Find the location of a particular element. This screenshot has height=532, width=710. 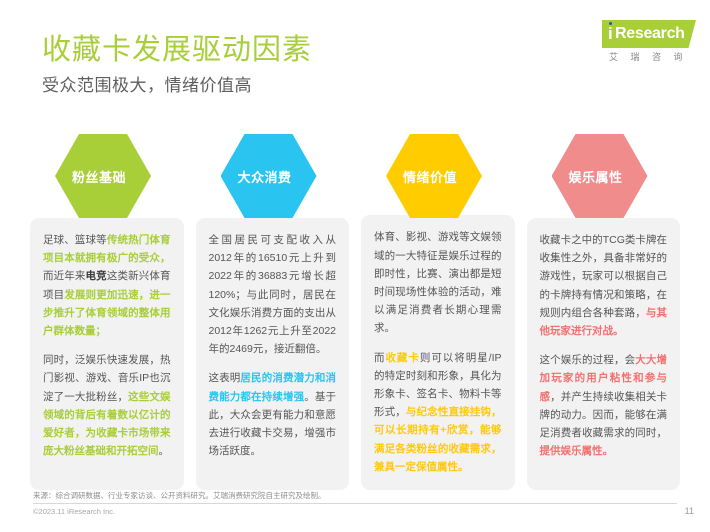

copyright-text: ©2023.11 iResearch Inc. is located at coordinates (74, 511).